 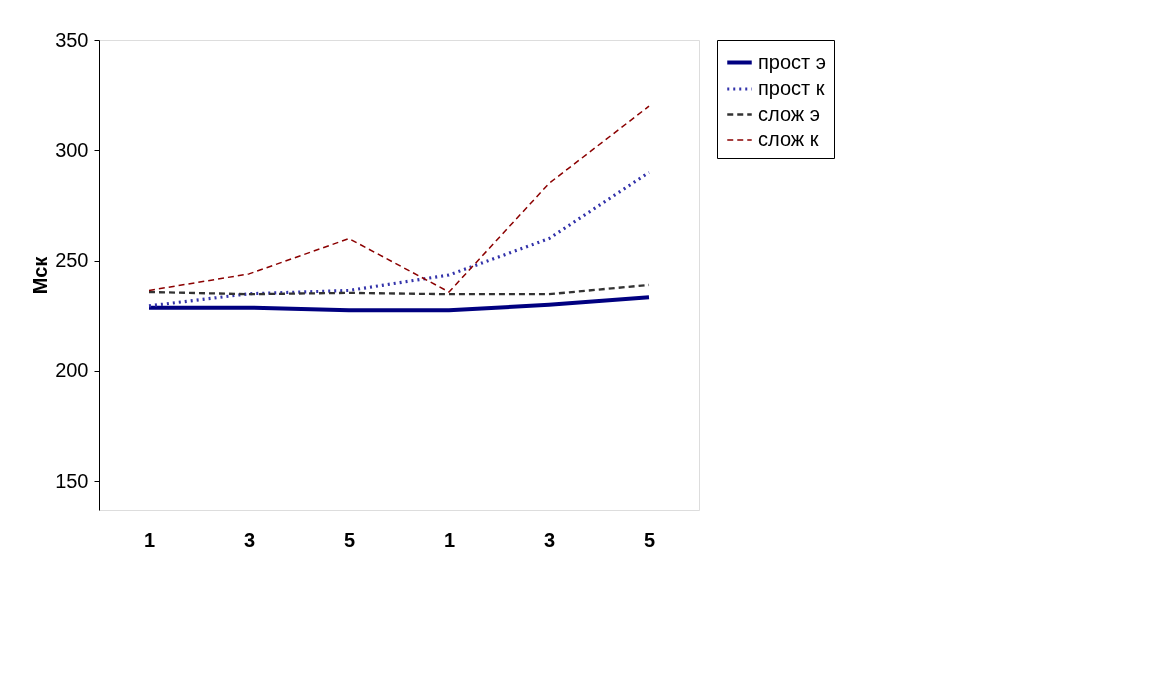 What do you see at coordinates (792, 61) in the screenshot?
I see `legend-label: прост э` at bounding box center [792, 61].